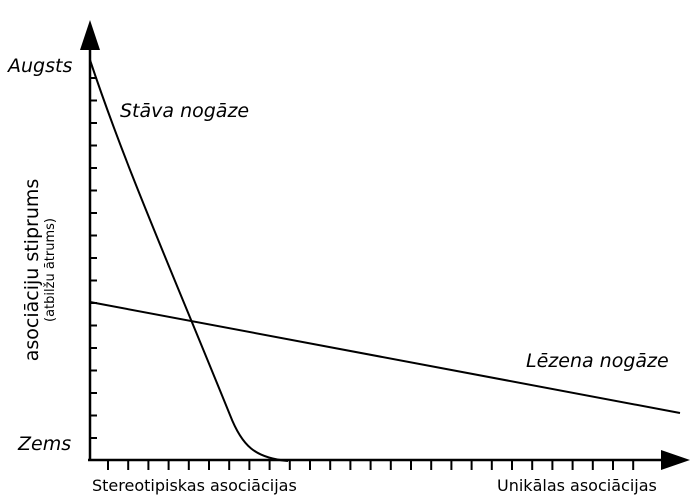 This screenshot has height=499, width=695. What do you see at coordinates (577, 485) in the screenshot?
I see `x-axis-right-label: Unikālas asociācijas` at bounding box center [577, 485].